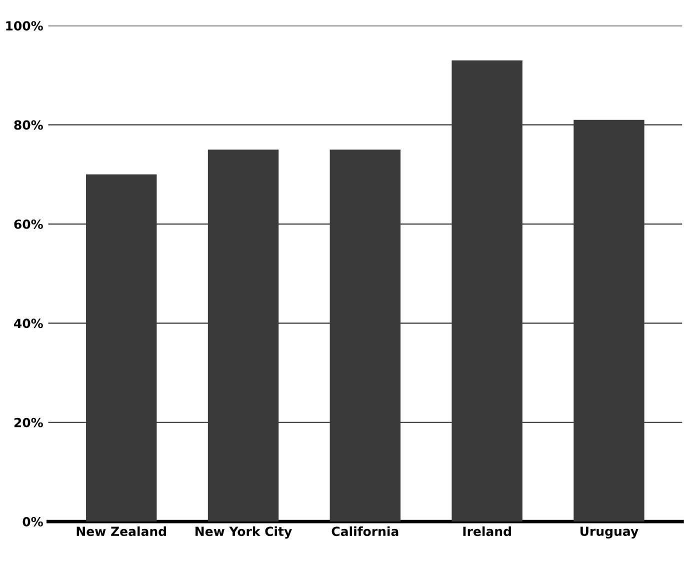  What do you see at coordinates (24, 26) in the screenshot?
I see `y-tick-label: 100%` at bounding box center [24, 26].